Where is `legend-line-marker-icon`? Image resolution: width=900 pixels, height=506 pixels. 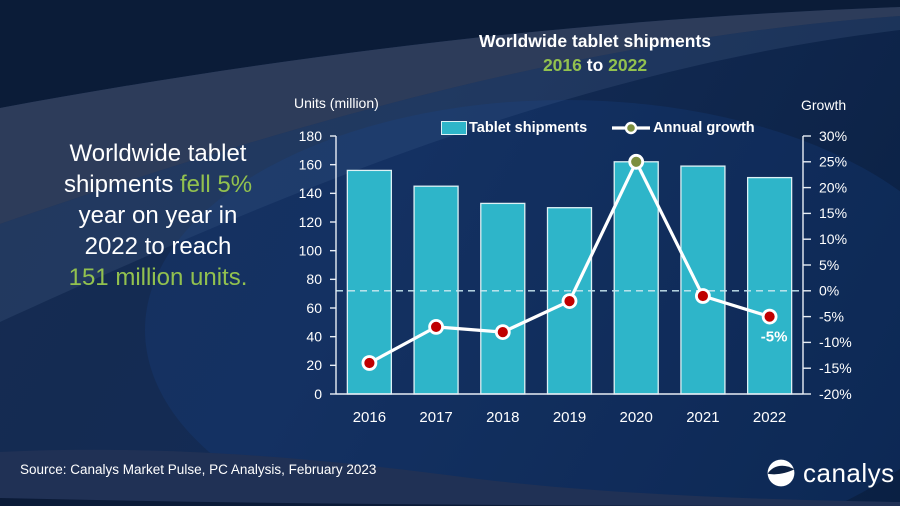
legend-line-marker-icon is located at coordinates (631, 128).